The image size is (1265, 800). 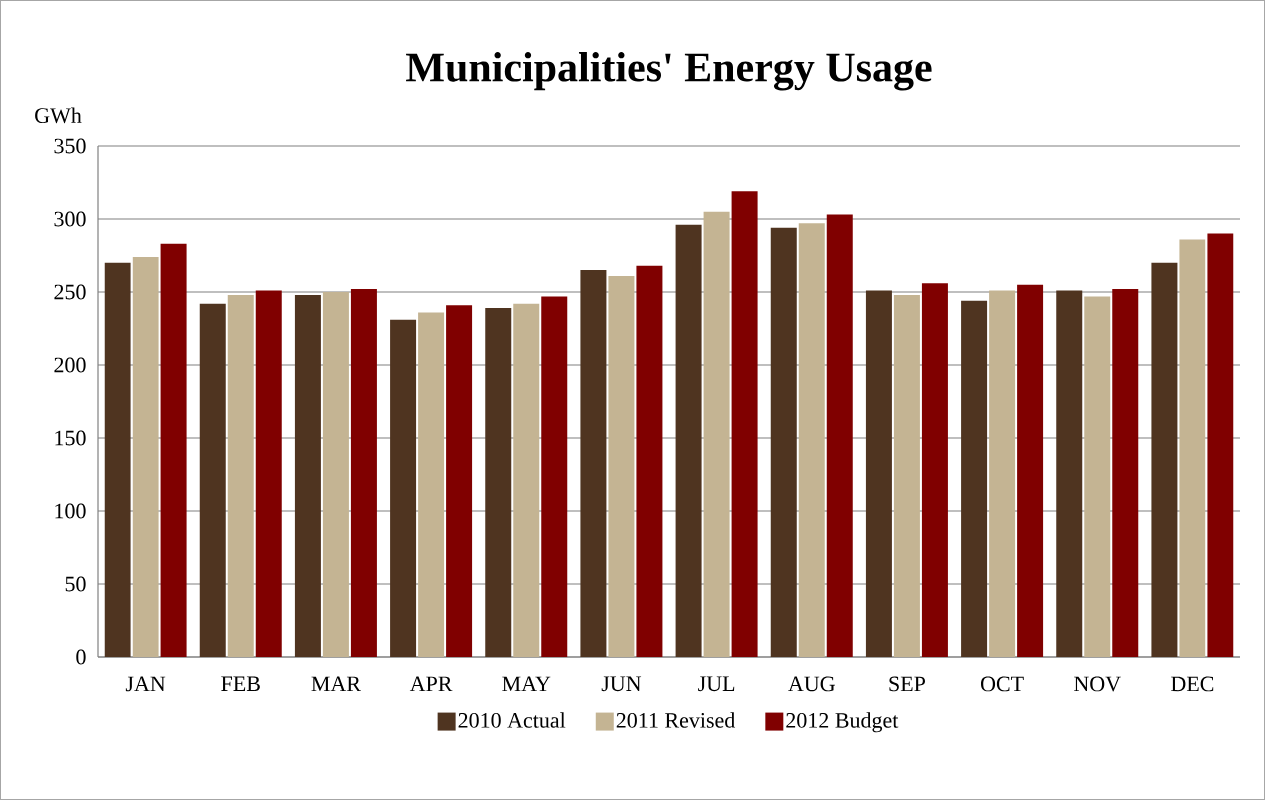 I want to click on x-tick-label: MAR, so click(x=336, y=684).